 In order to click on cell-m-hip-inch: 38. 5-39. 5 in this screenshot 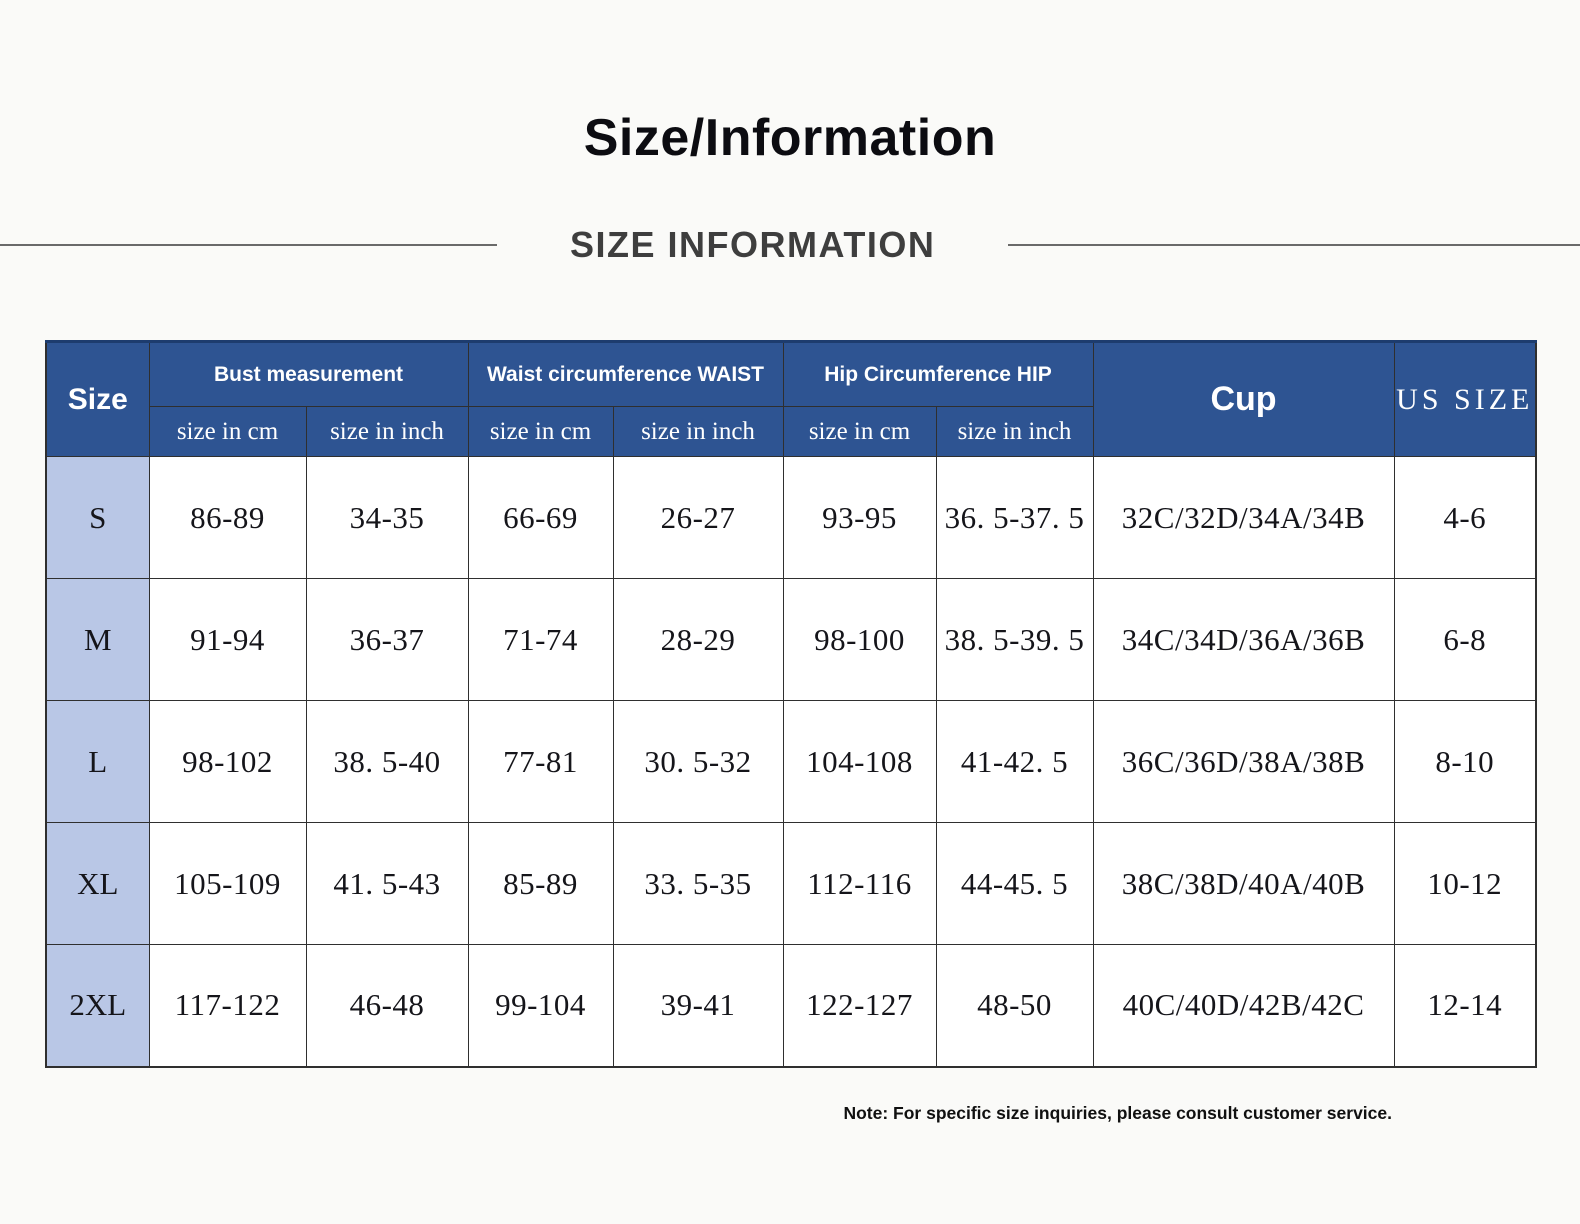, I will do `click(1014, 639)`.